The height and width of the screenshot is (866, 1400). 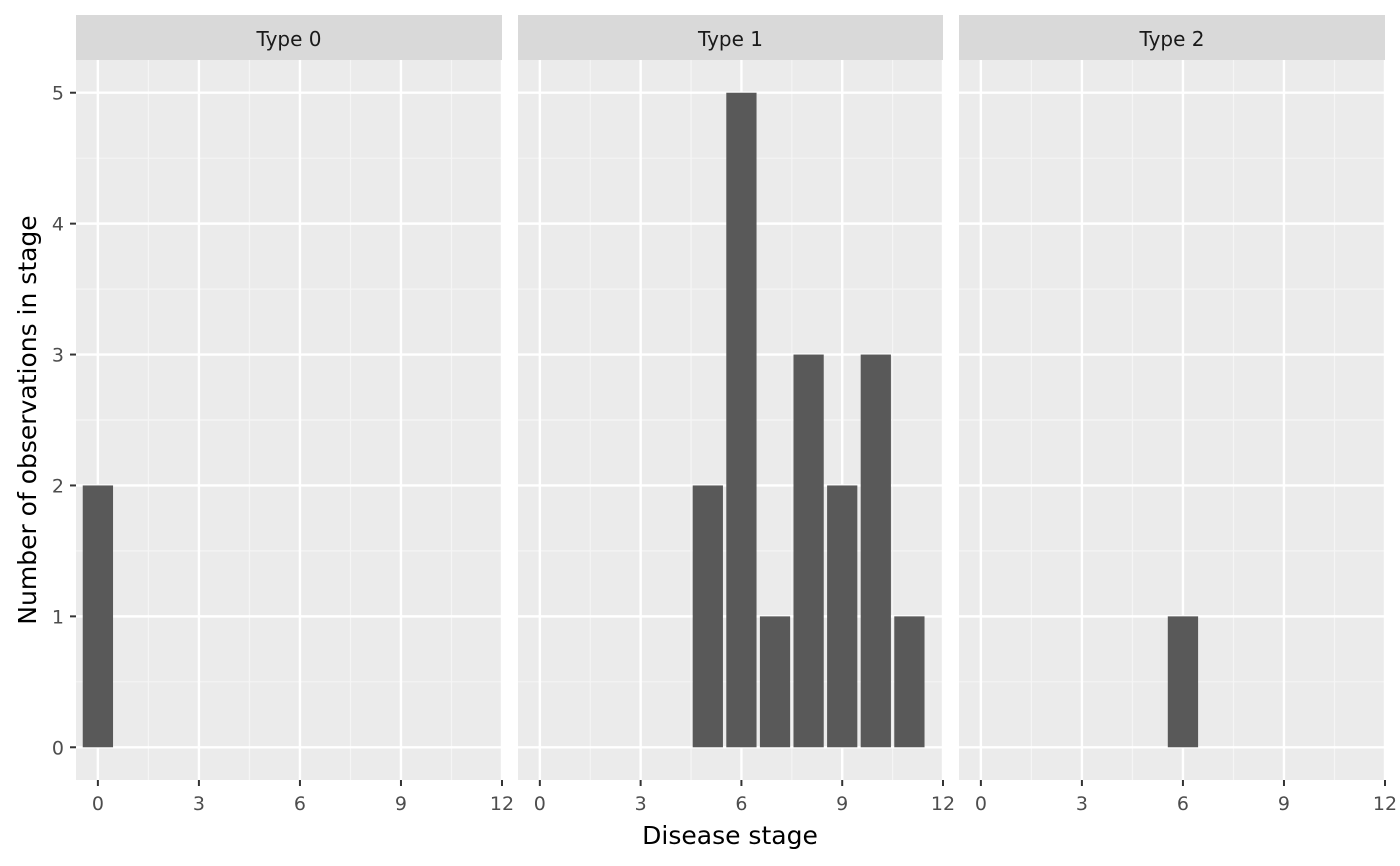 I want to click on facet-strip-label: Type 0, so click(x=288, y=39).